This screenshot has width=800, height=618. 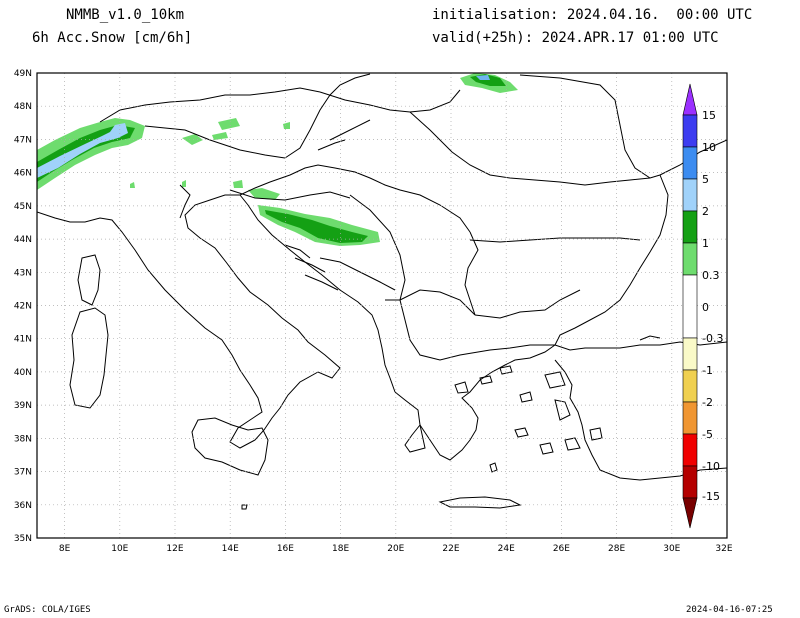 I want to click on legend-box-neg5, so click(x=690, y=450).